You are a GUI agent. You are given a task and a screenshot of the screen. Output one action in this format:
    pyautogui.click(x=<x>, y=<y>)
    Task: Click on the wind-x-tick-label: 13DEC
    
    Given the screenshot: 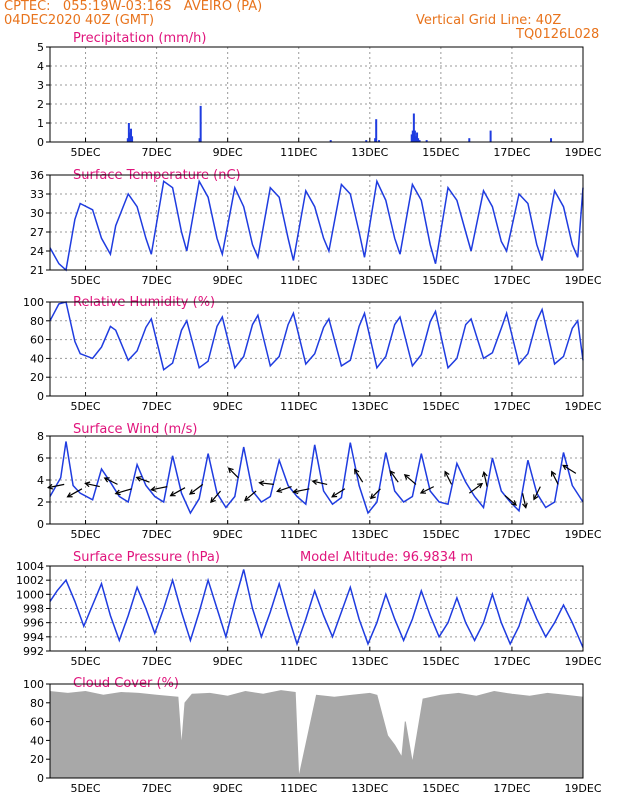 What is the action you would take?
    pyautogui.click(x=369, y=534)
    